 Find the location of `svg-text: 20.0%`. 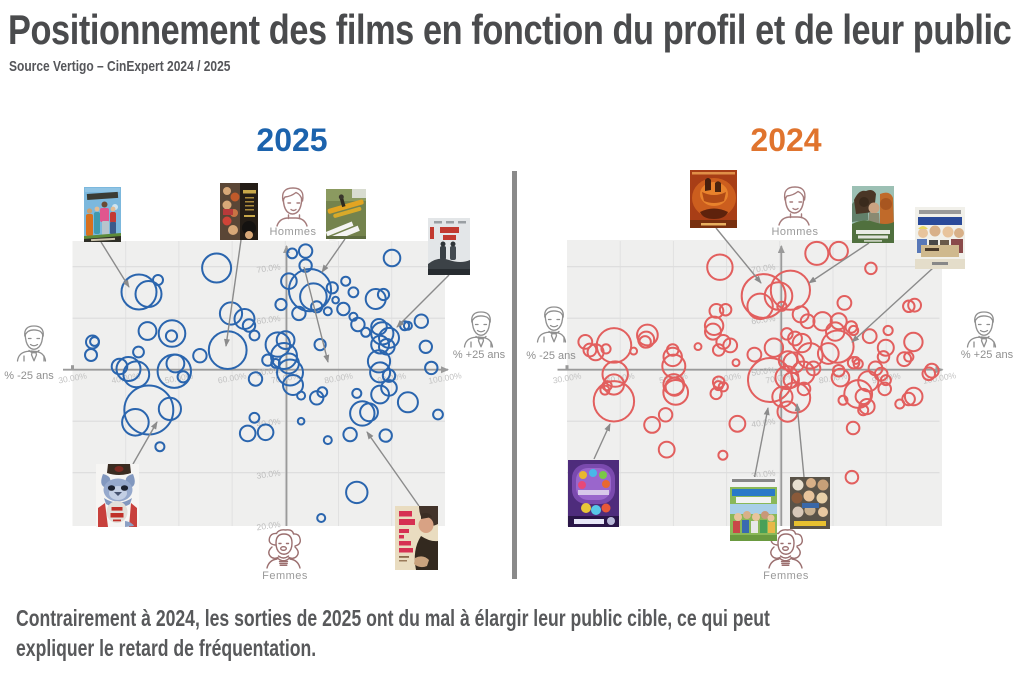

svg-text: 20.0% is located at coordinates (269, 525).